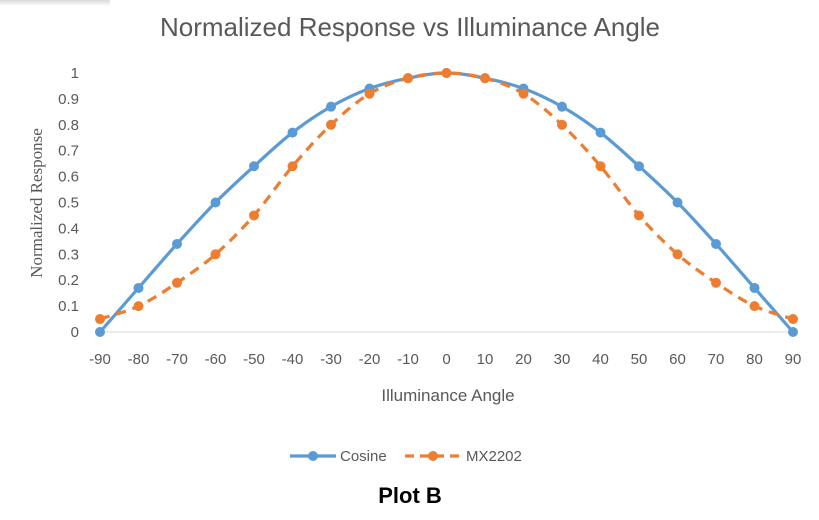  Describe the element at coordinates (216, 359) in the screenshot. I see `x-tick-label: -60` at that location.